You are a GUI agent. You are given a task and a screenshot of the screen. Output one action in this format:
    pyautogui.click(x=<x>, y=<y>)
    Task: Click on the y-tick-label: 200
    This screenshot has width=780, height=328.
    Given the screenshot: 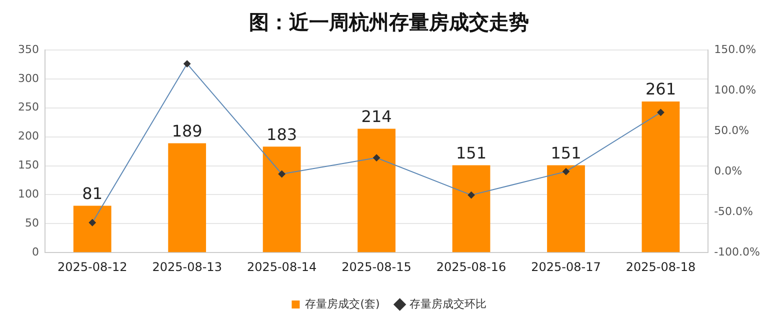 What is the action you would take?
    pyautogui.click(x=28, y=136)
    